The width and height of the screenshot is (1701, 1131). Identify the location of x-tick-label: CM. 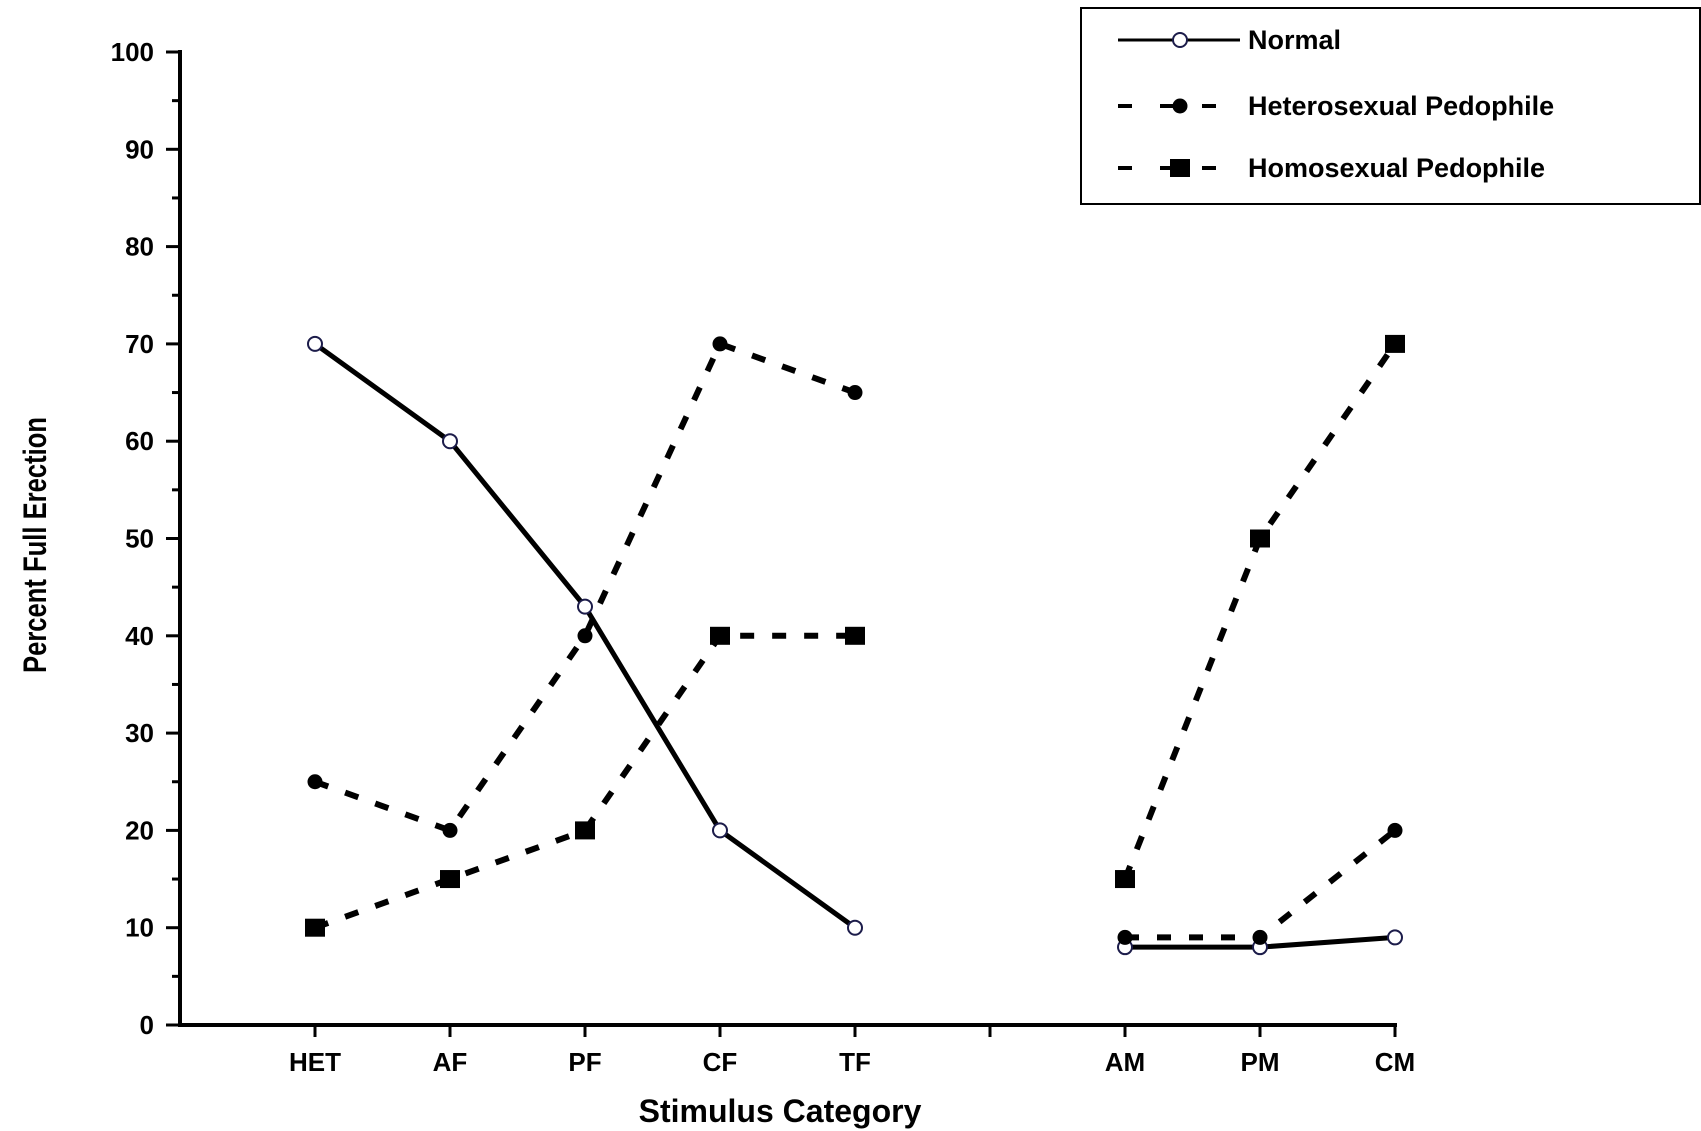
(1395, 1062).